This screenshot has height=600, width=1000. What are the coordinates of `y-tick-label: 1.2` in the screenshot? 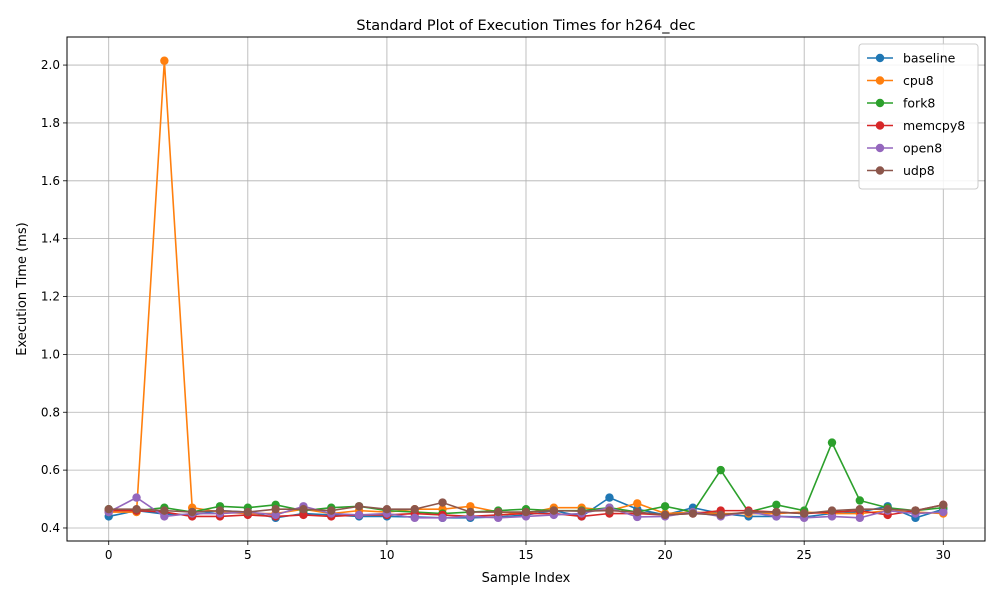 It's located at (50, 297).